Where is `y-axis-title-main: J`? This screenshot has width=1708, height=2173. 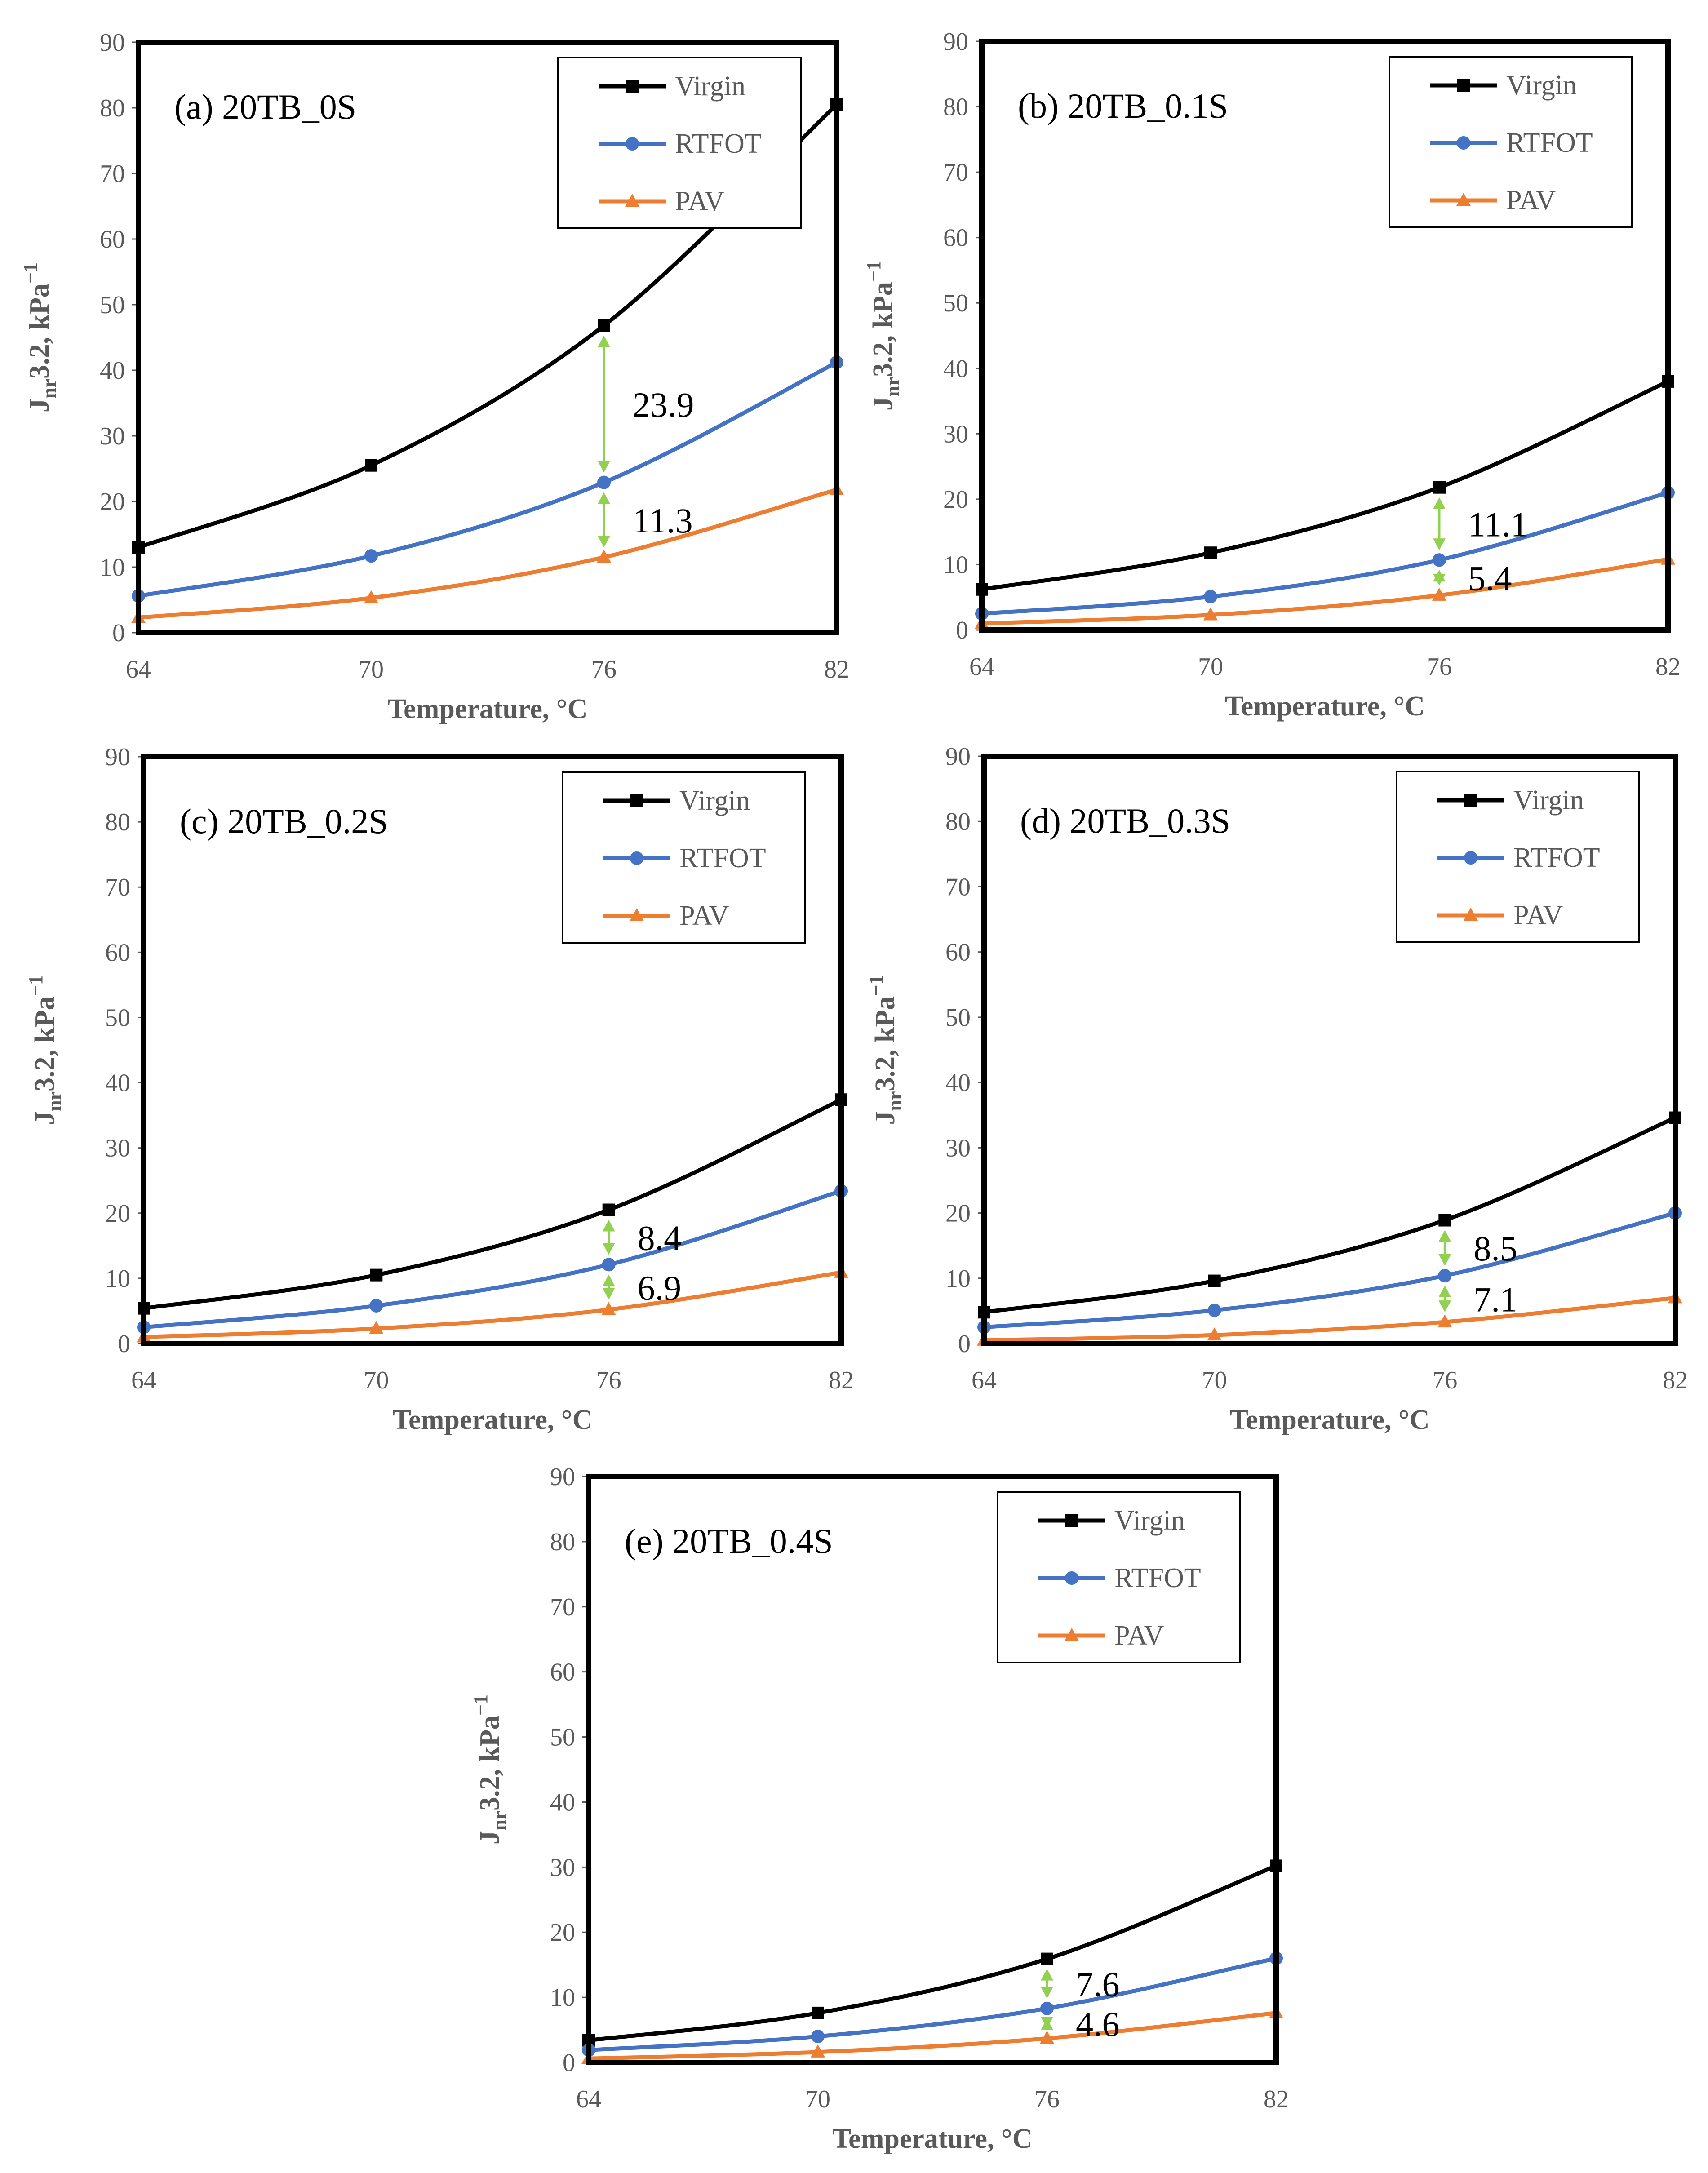
y-axis-title-main: J is located at coordinates (39, 405).